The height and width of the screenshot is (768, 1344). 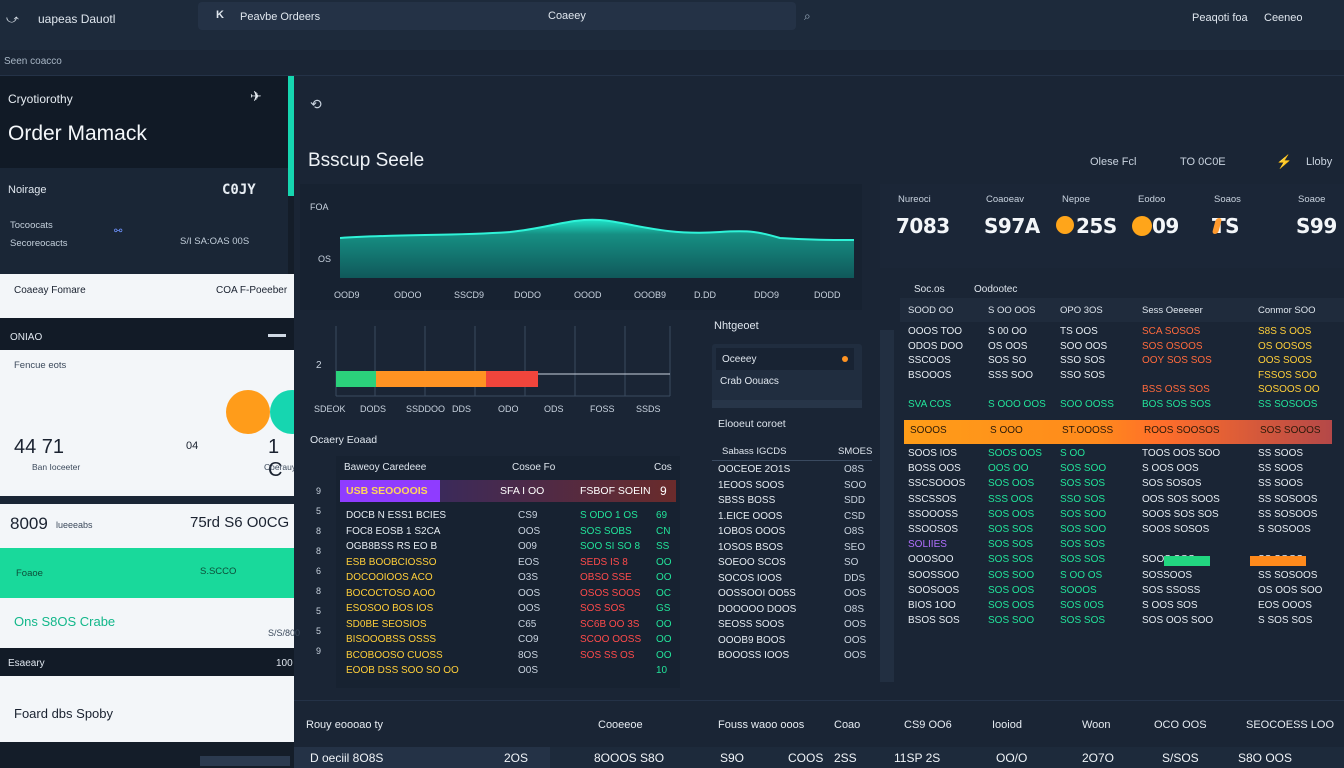 What do you see at coordinates (1011, 499) in the screenshot?
I see `book-cell: SSS OOS` at bounding box center [1011, 499].